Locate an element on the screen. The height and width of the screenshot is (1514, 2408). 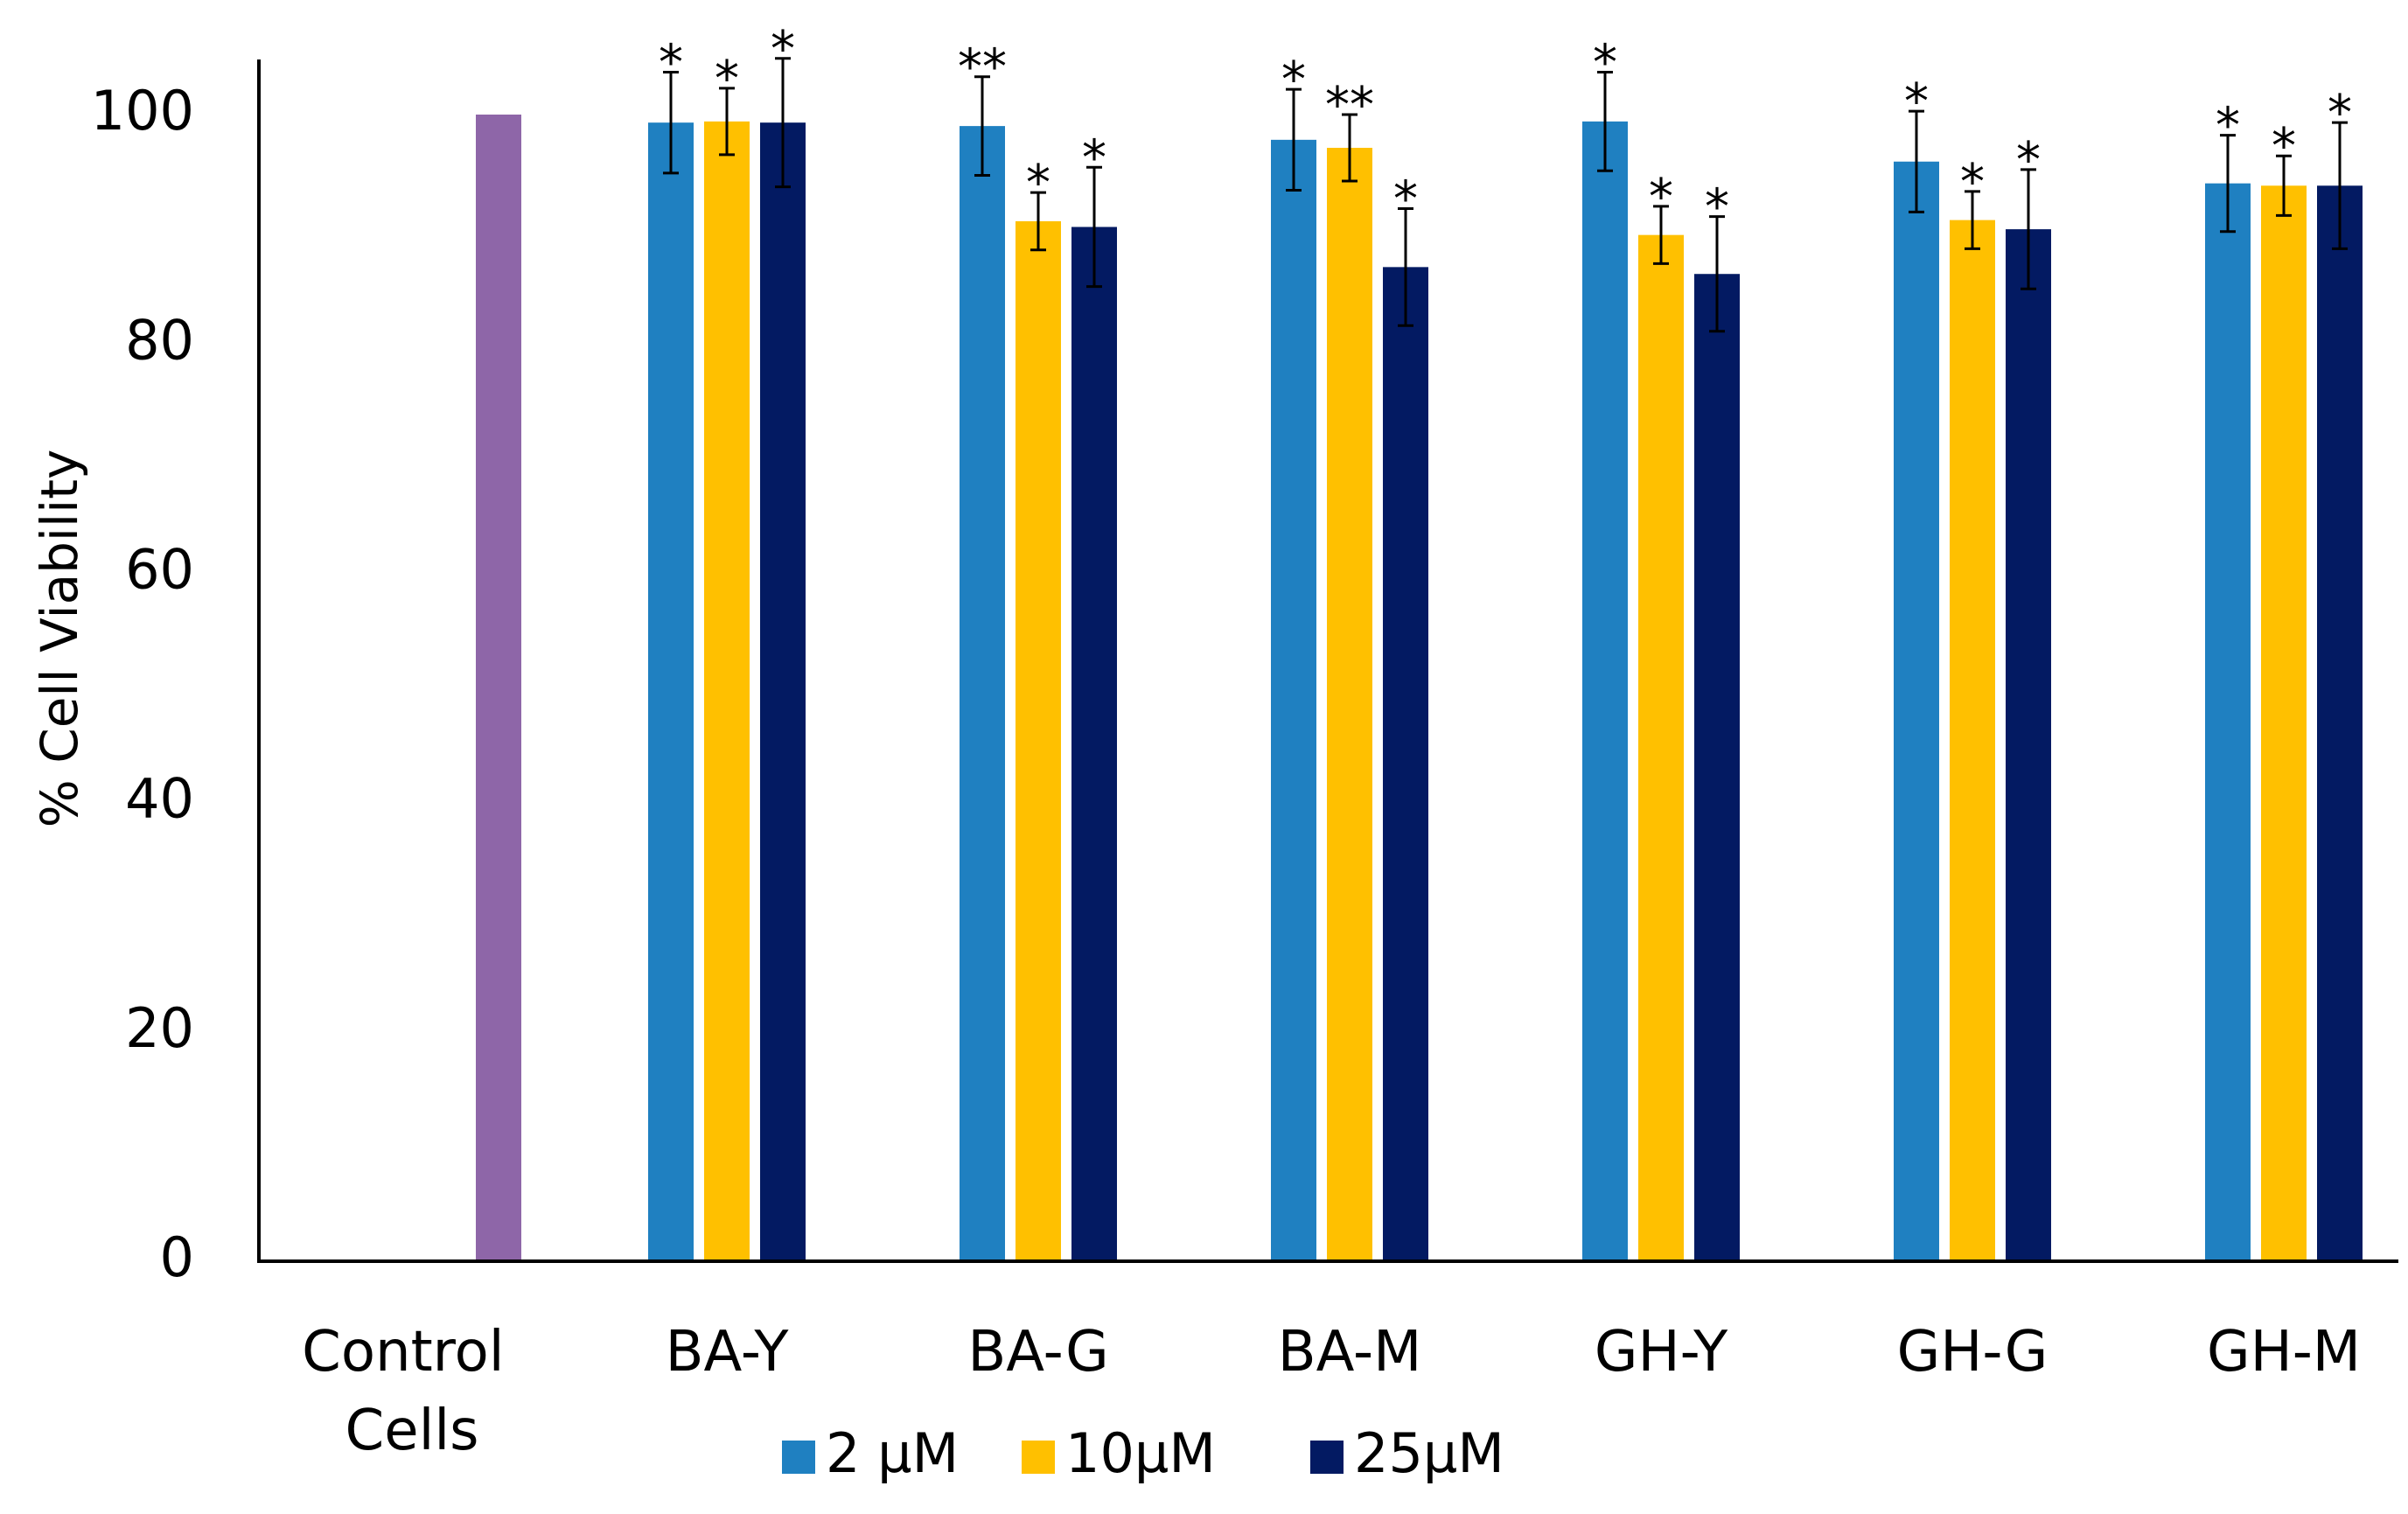
significance-gh-g-25-m: * is located at coordinates (2028, 160).